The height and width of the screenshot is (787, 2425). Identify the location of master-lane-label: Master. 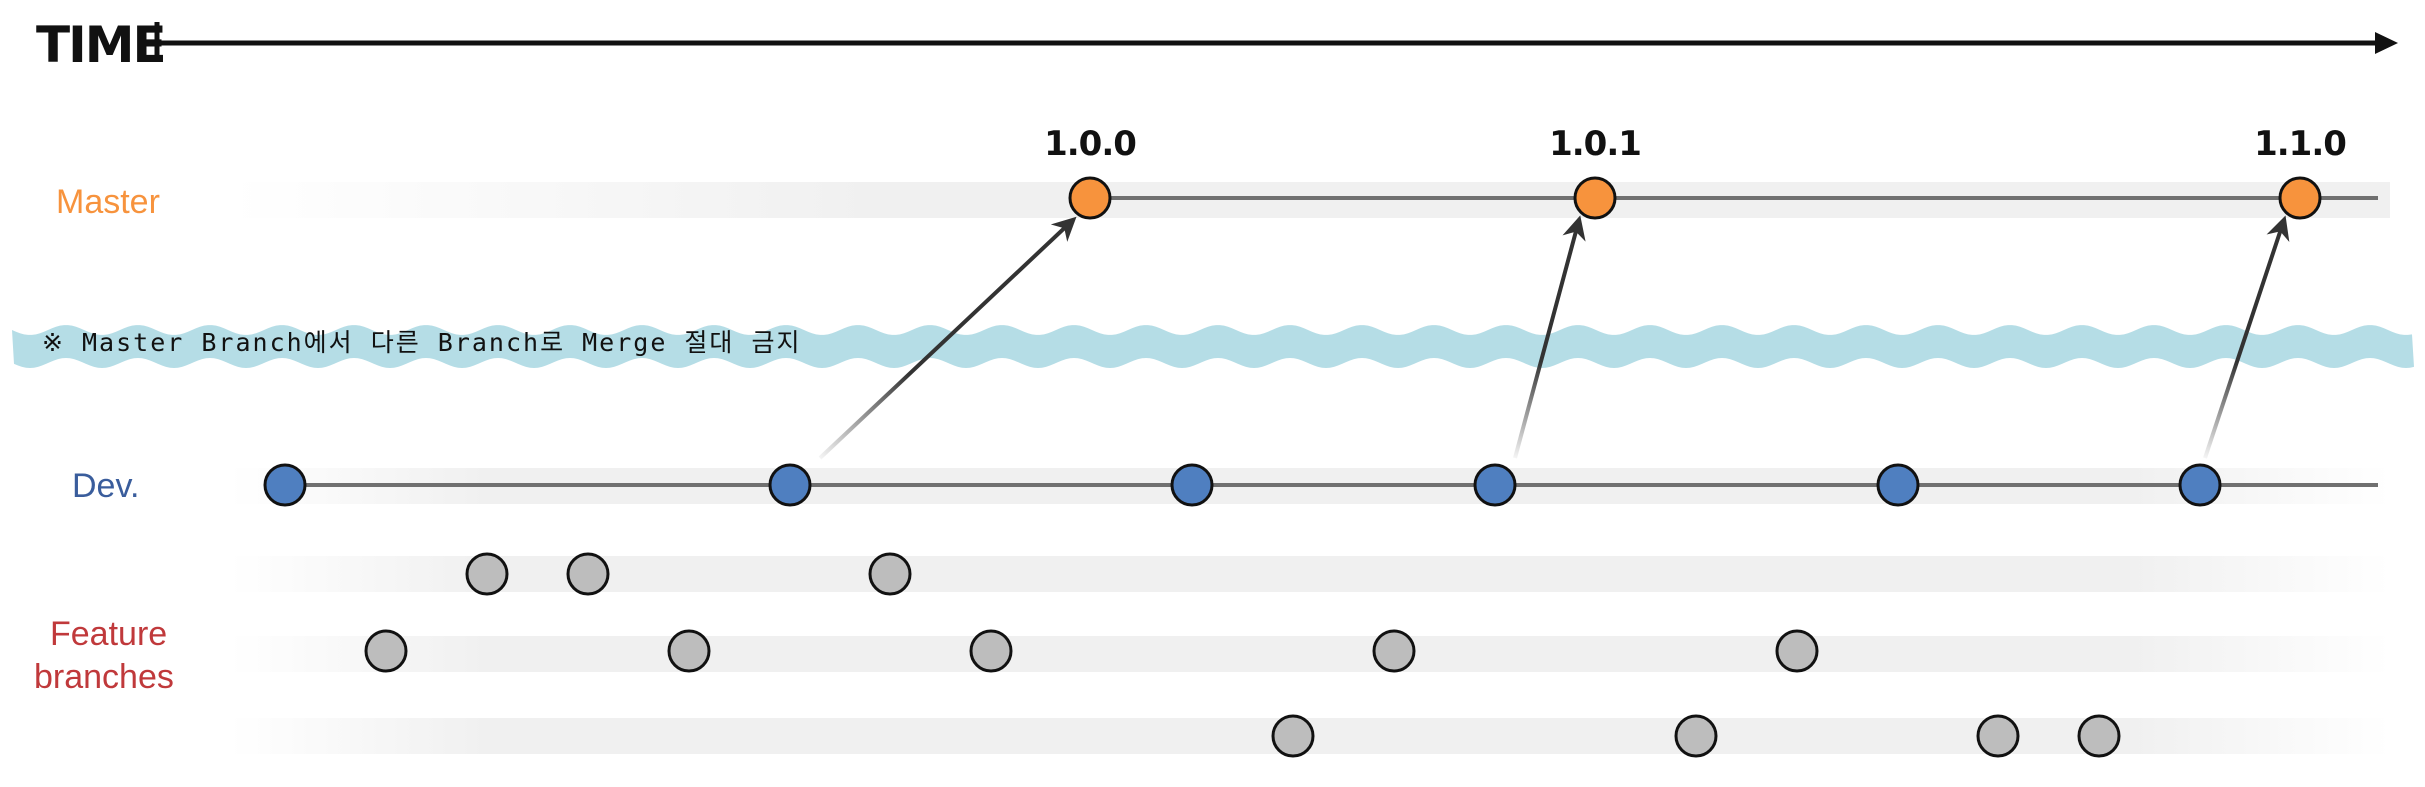
(108, 202).